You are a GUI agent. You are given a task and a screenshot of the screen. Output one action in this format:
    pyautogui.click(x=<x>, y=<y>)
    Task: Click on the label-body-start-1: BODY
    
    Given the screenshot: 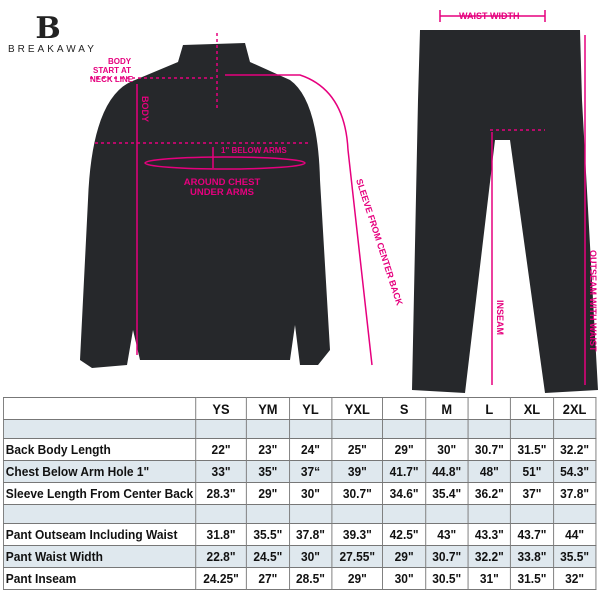 What is the action you would take?
    pyautogui.click(x=120, y=61)
    